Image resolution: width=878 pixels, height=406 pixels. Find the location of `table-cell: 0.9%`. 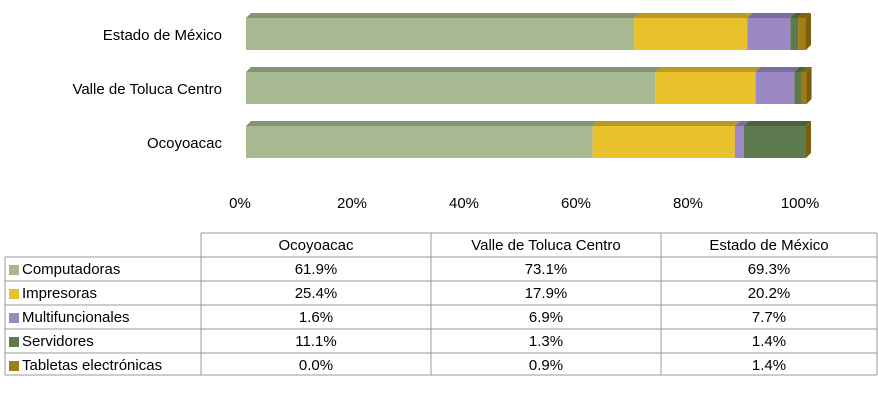

table-cell: 0.9% is located at coordinates (546, 365).